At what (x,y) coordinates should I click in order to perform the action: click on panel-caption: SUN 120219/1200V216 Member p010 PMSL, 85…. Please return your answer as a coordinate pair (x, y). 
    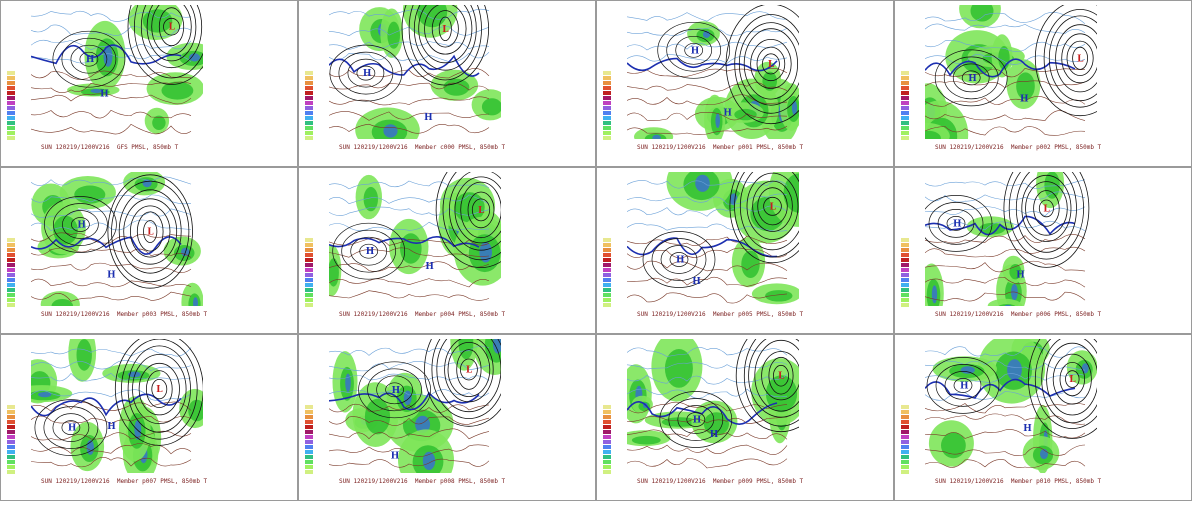
    Looking at the image, I should click on (1018, 481).